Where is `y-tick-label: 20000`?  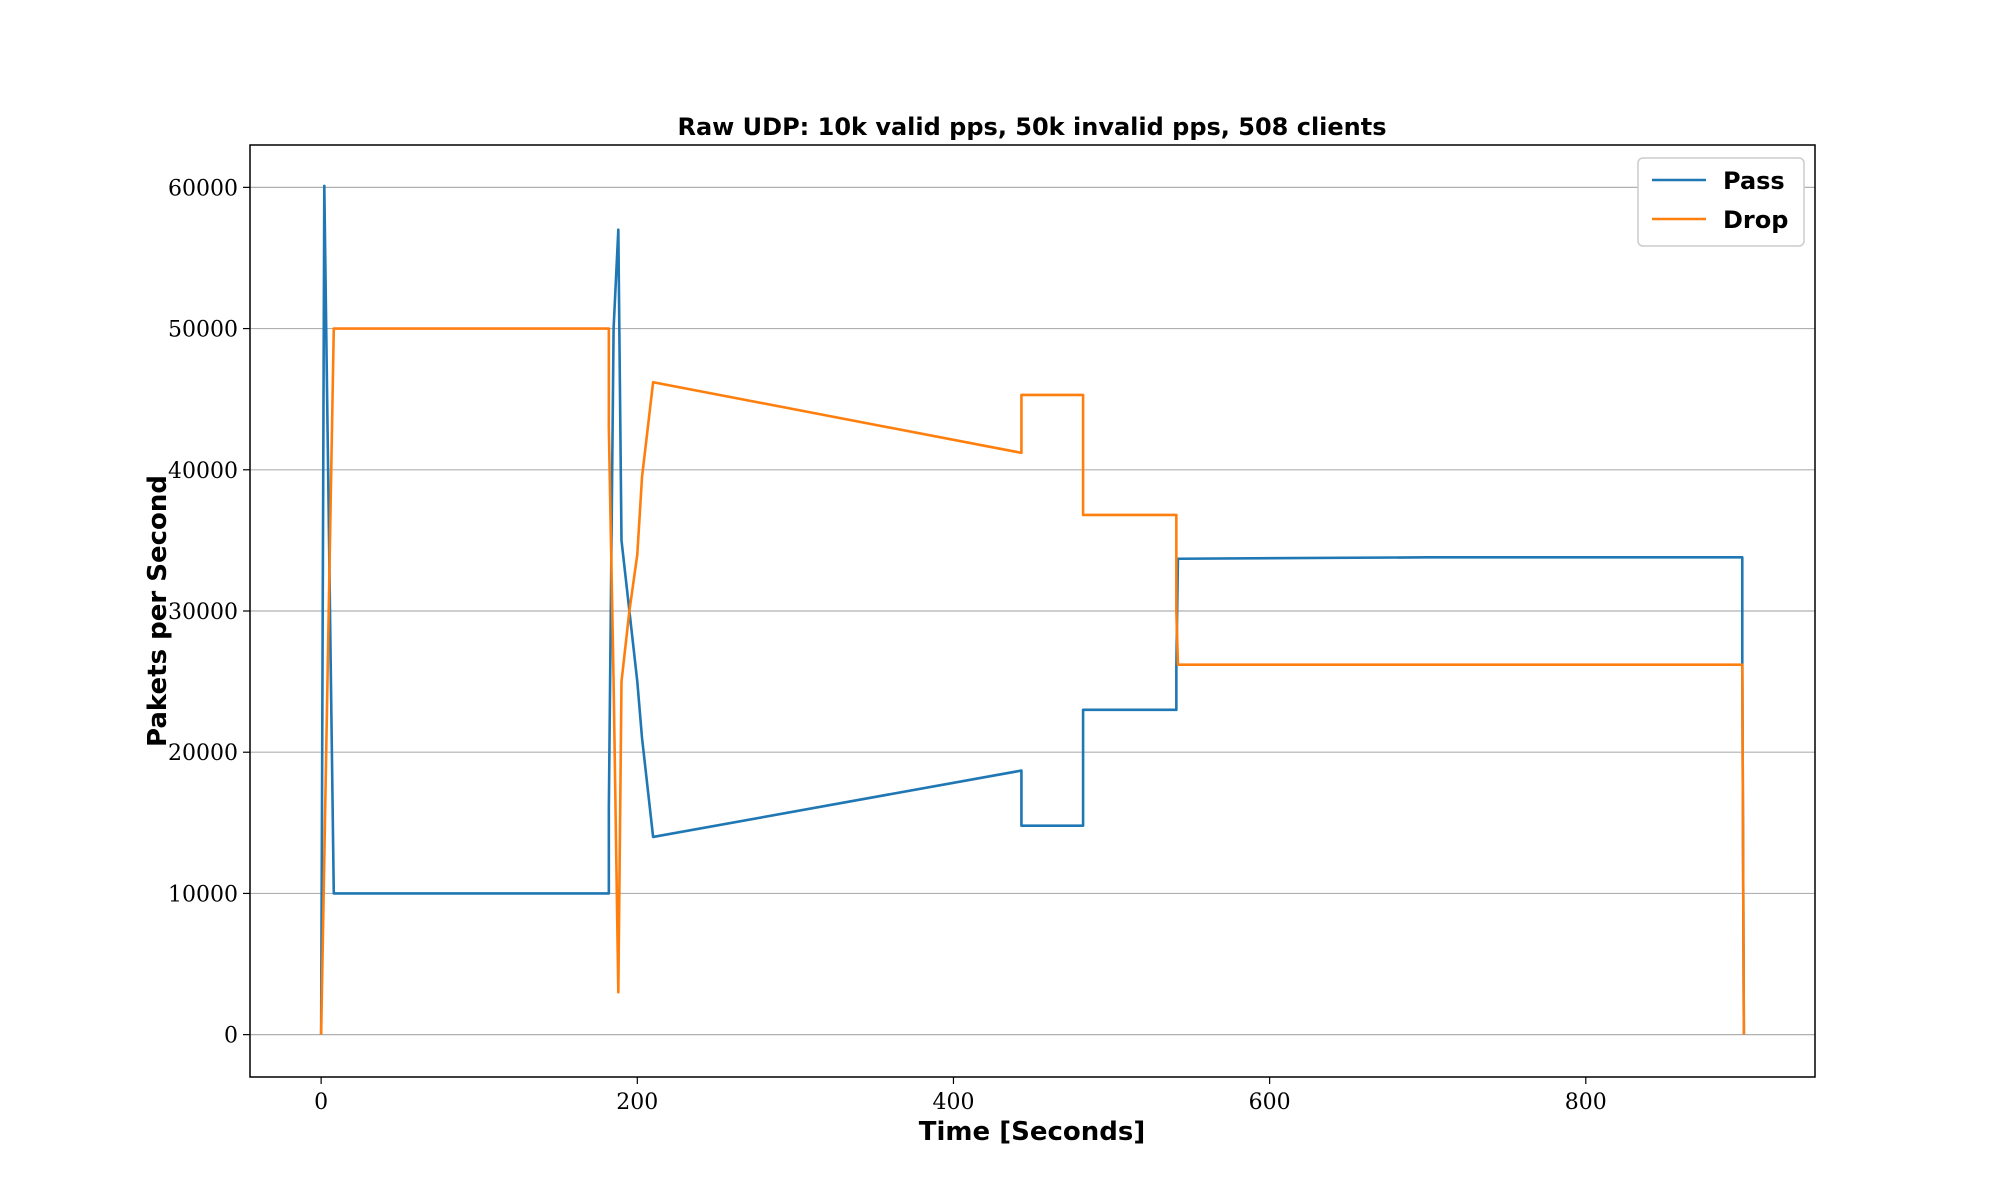
y-tick-label: 20000 is located at coordinates (203, 753).